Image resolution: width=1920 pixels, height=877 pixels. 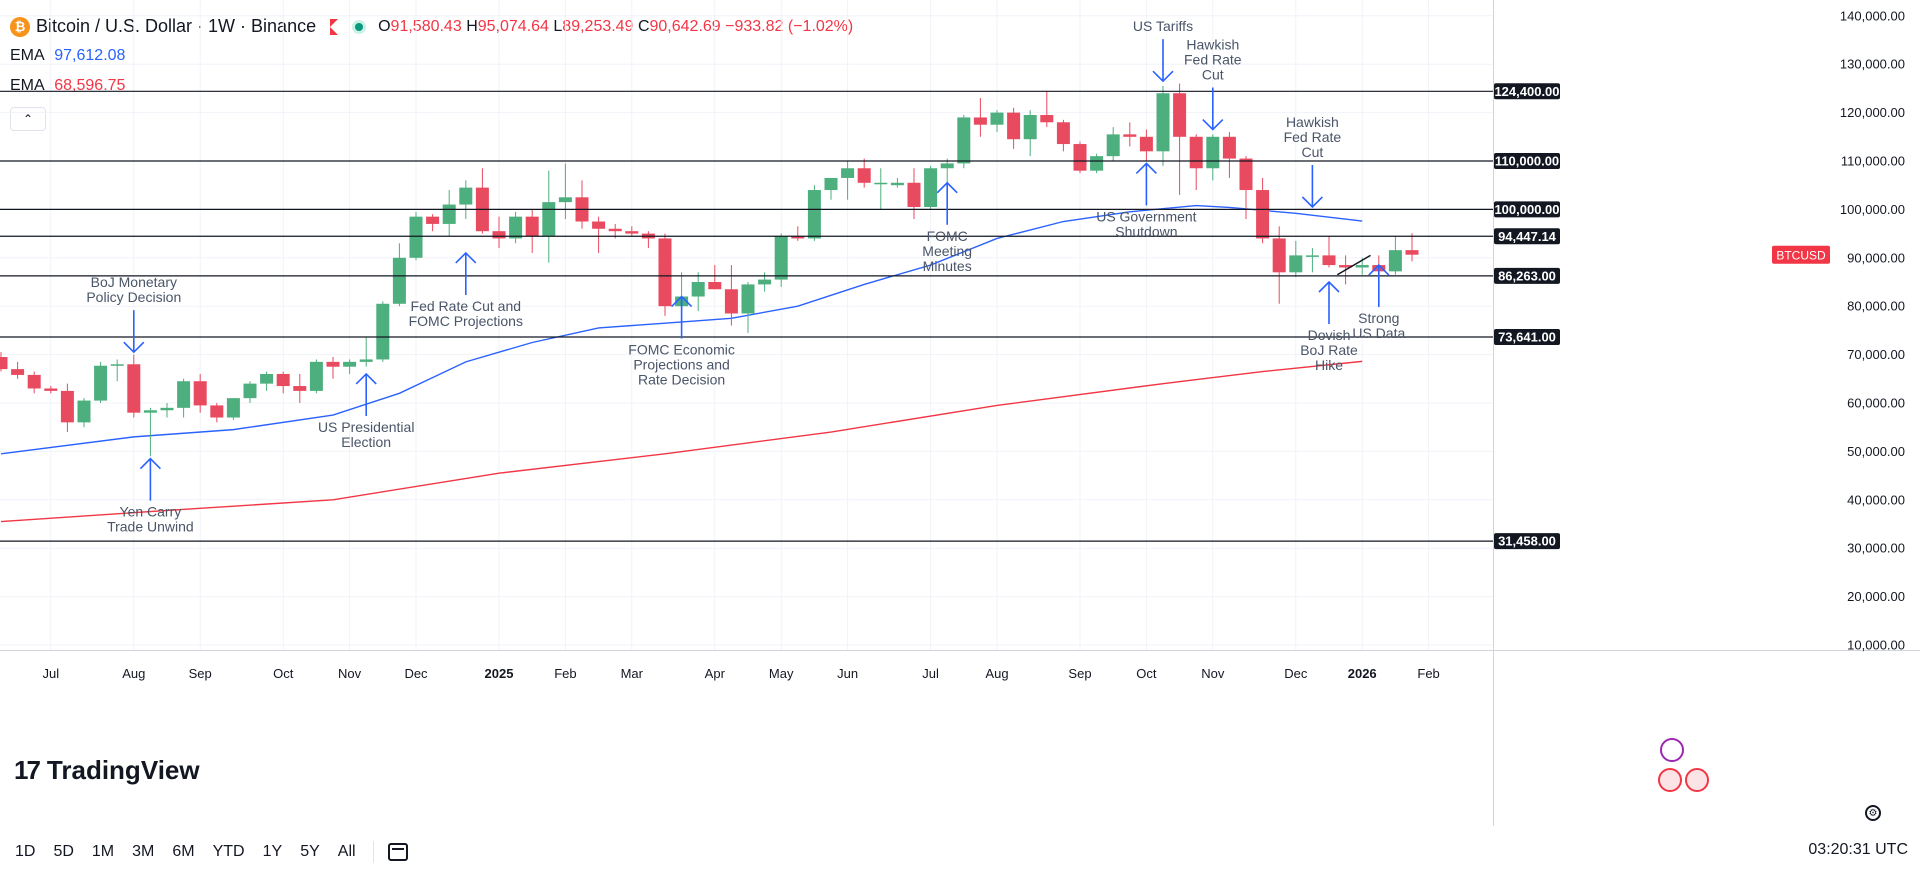 What do you see at coordinates (63, 851) in the screenshot?
I see `range-button-5d: 5D` at bounding box center [63, 851].